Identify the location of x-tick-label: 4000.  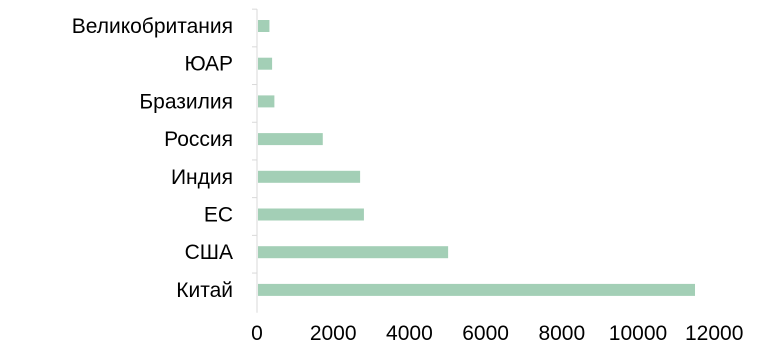
(409, 333).